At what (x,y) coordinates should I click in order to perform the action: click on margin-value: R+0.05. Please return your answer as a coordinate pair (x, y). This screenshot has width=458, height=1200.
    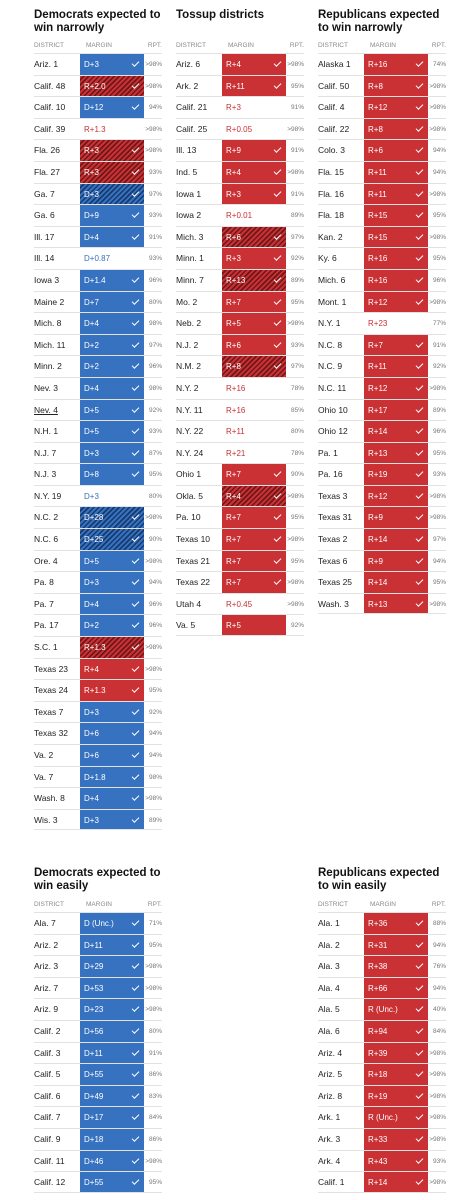
    Looking at the image, I should click on (239, 129).